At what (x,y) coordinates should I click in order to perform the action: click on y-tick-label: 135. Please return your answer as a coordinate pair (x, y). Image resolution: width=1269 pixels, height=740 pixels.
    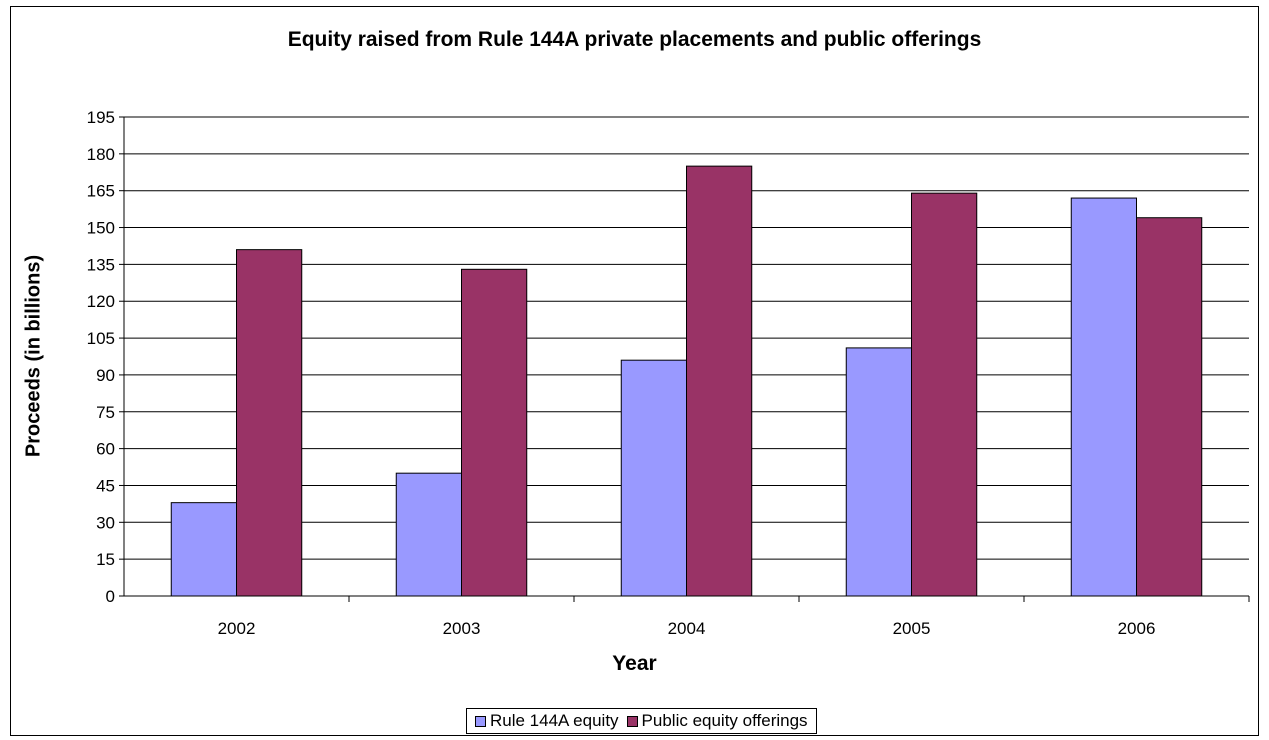
    Looking at the image, I should click on (101, 264).